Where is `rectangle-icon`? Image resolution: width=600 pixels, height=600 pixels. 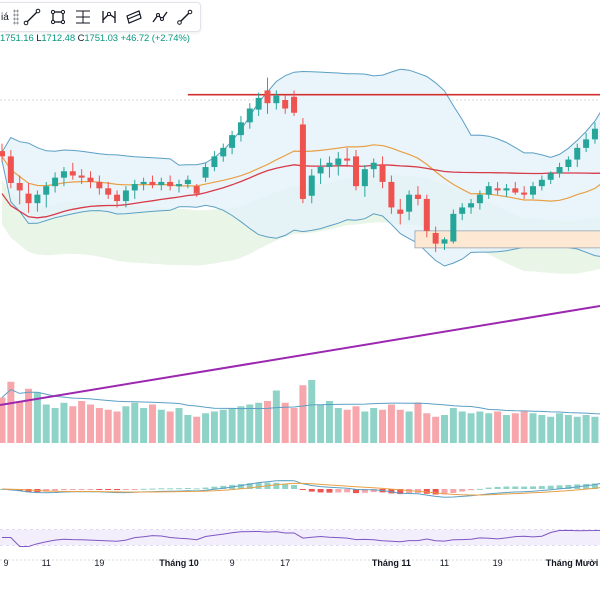 rectangle-icon is located at coordinates (57, 17).